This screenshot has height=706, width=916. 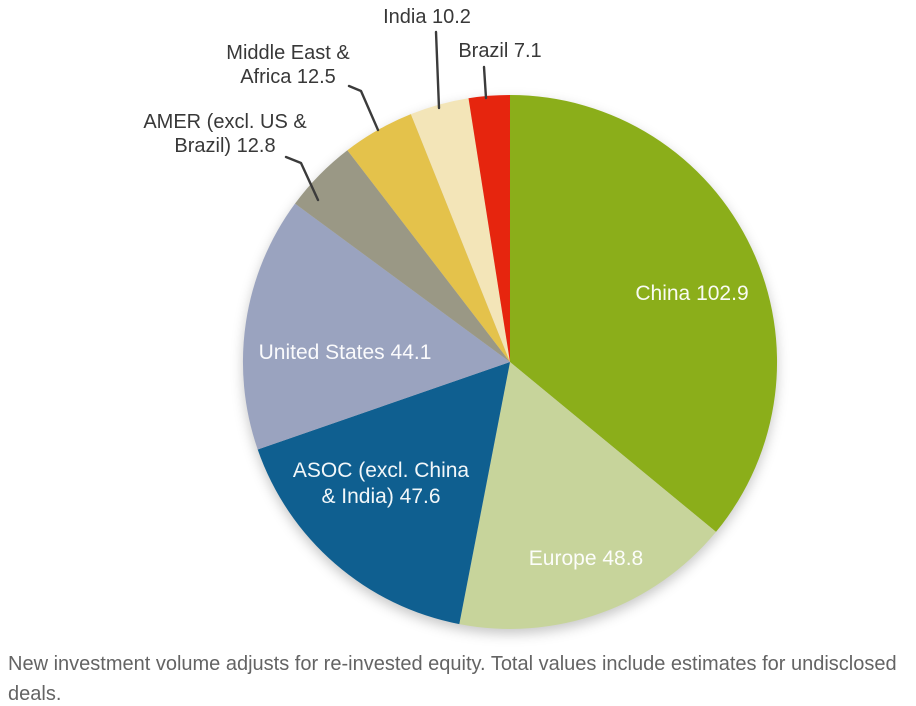 I want to click on label-china: China 102.9, so click(x=691, y=294).